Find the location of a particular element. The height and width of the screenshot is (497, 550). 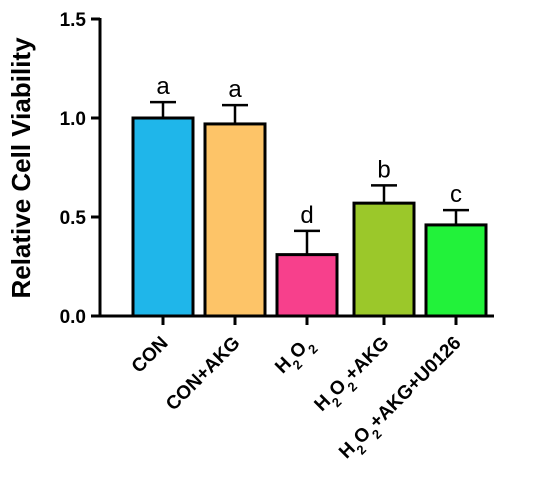

significance-label: c is located at coordinates (456, 194).